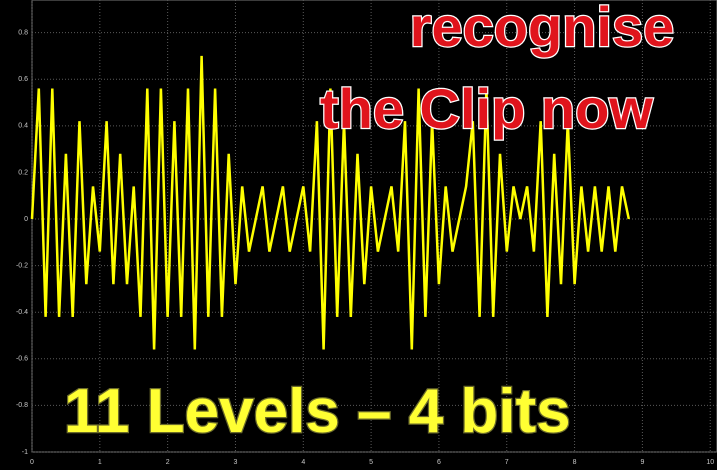 Image resolution: width=717 pixels, height=470 pixels. I want to click on x-tick-label: 1, so click(100, 462).